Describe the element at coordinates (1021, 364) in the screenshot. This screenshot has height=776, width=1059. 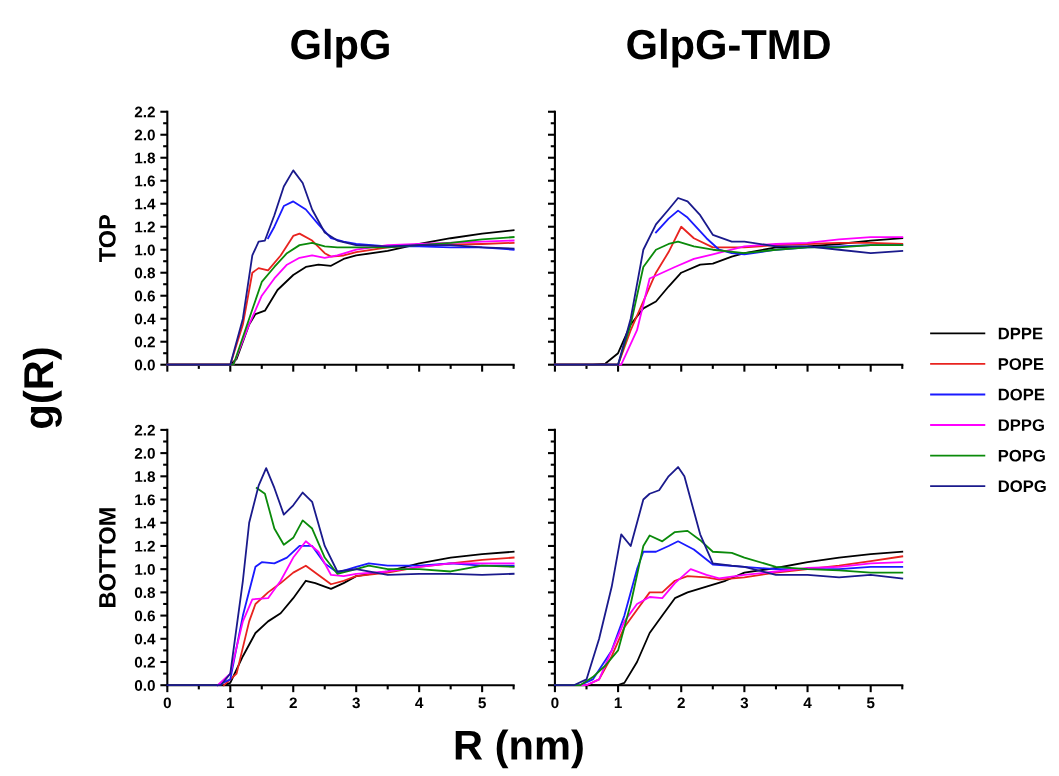
I see `legend-label: POPE` at that location.